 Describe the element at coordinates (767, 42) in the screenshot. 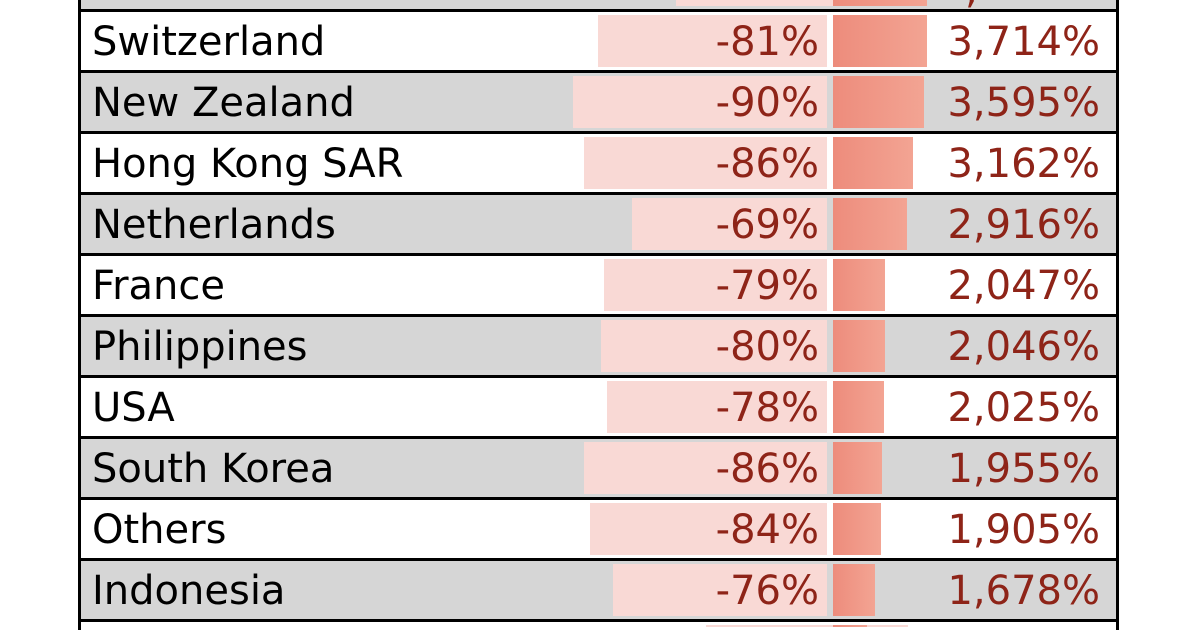

I see `change-value: -81%` at that location.